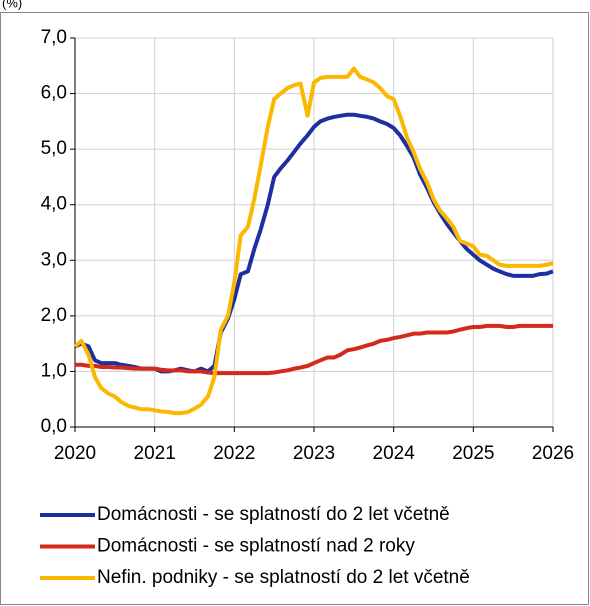  Describe the element at coordinates (314, 453) in the screenshot. I see `x-tick-label: 2023` at that location.